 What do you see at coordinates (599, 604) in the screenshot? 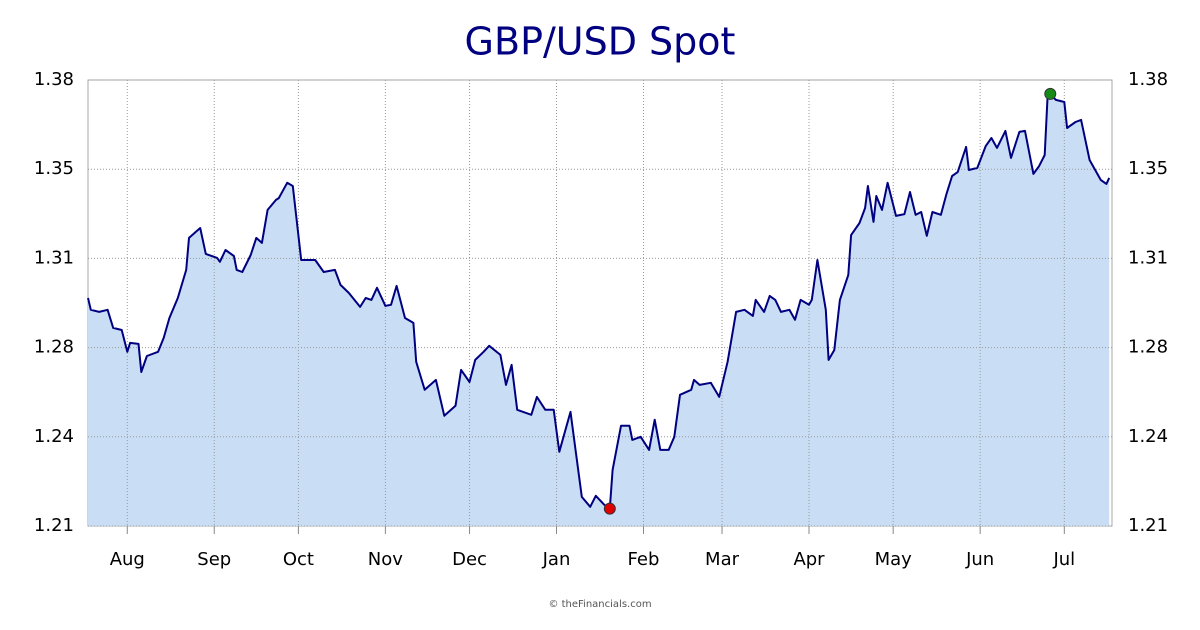
I see `source-note: © theFinancials.com` at bounding box center [599, 604].